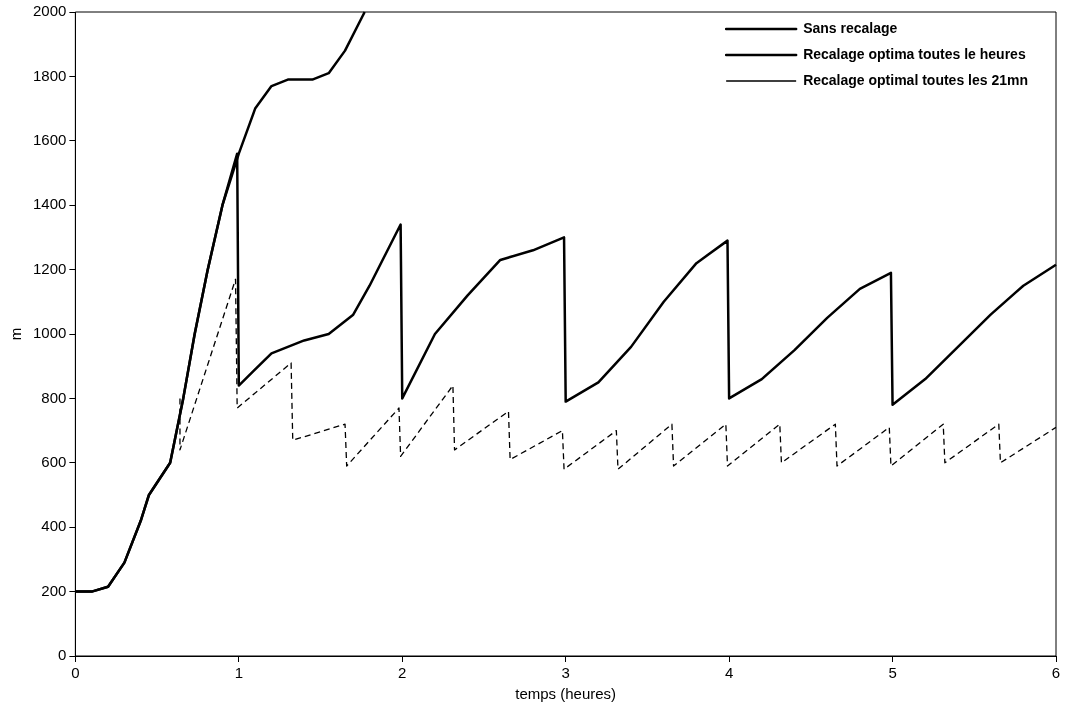 The width and height of the screenshot is (1068, 708). Describe the element at coordinates (54, 526) in the screenshot. I see `y-tick-label: 400` at that location.